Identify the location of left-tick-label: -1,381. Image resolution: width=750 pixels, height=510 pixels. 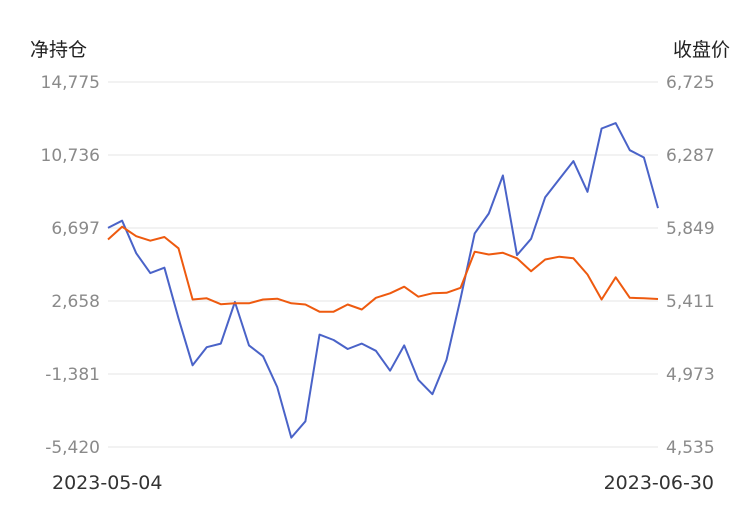
(72, 375).